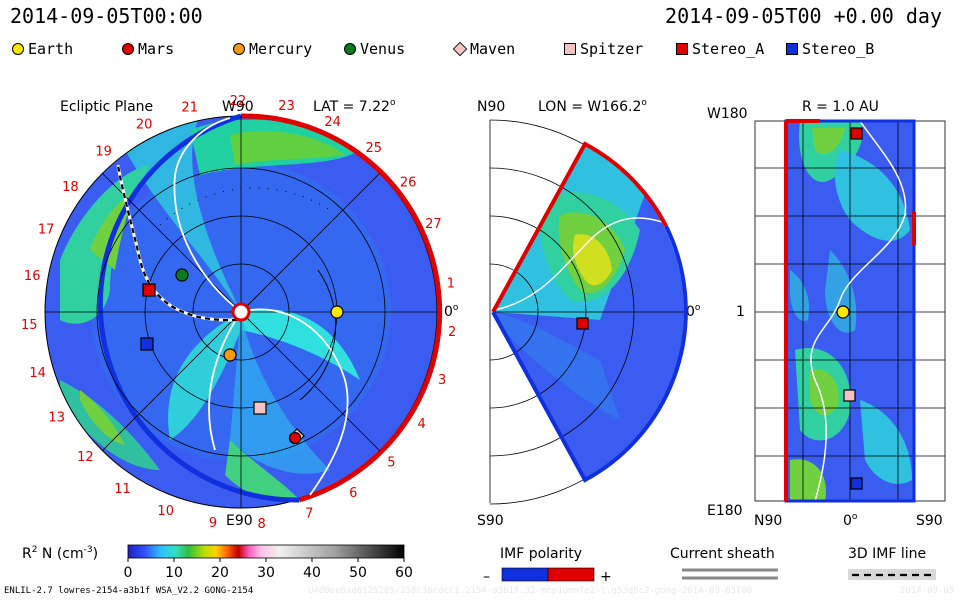 The image size is (960, 600). Describe the element at coordinates (383, 49) in the screenshot. I see `legend-label: Venus` at that location.